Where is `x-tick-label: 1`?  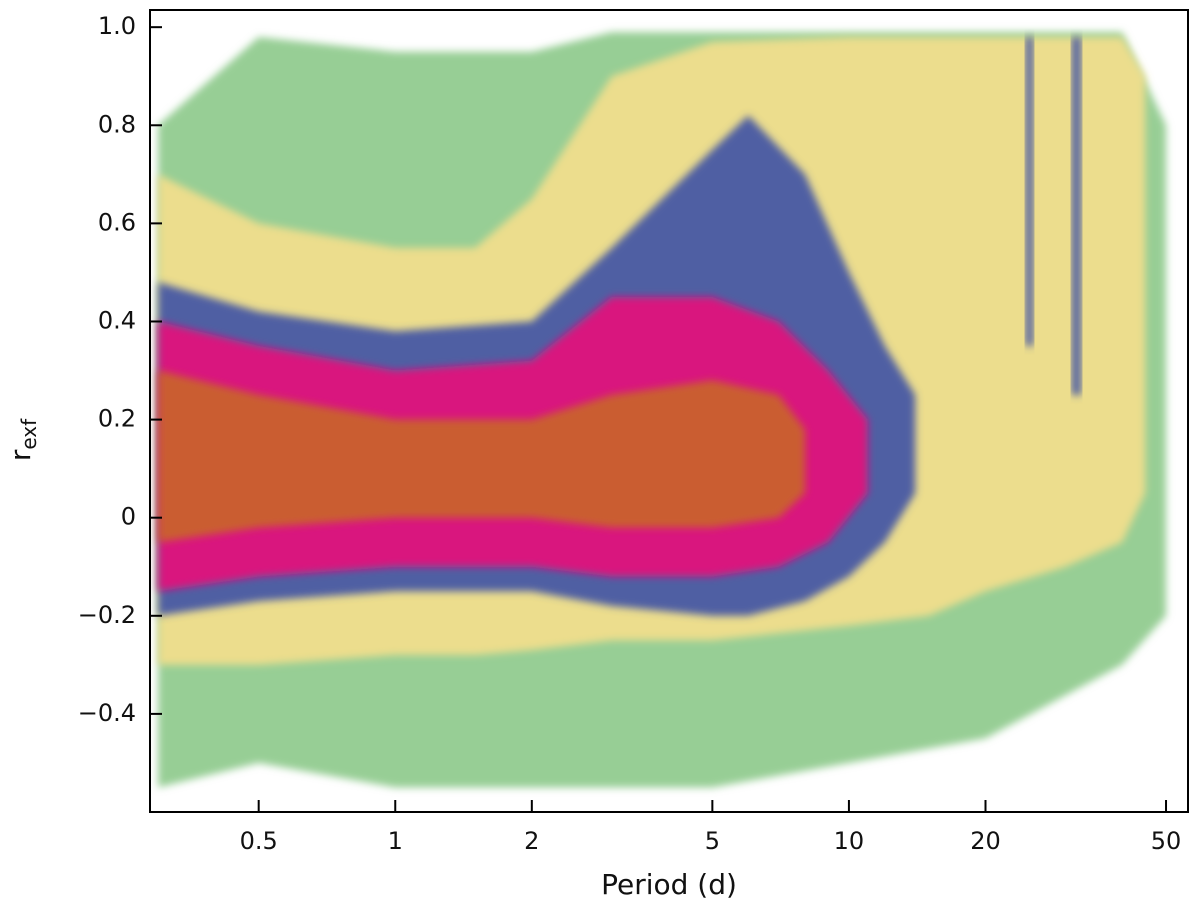 x-tick-label: 1 is located at coordinates (395, 841).